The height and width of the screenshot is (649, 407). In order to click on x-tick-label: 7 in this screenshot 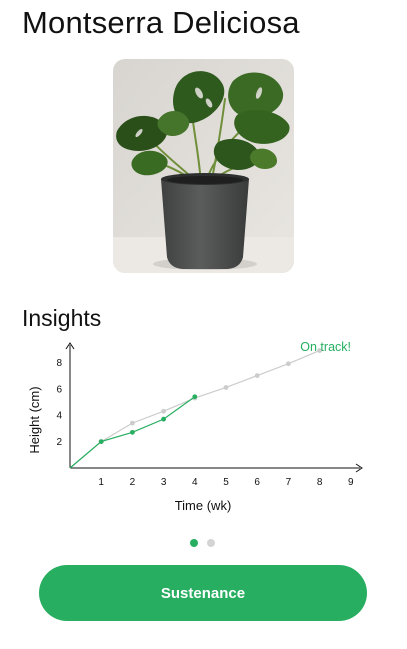, I will do `click(289, 482)`.